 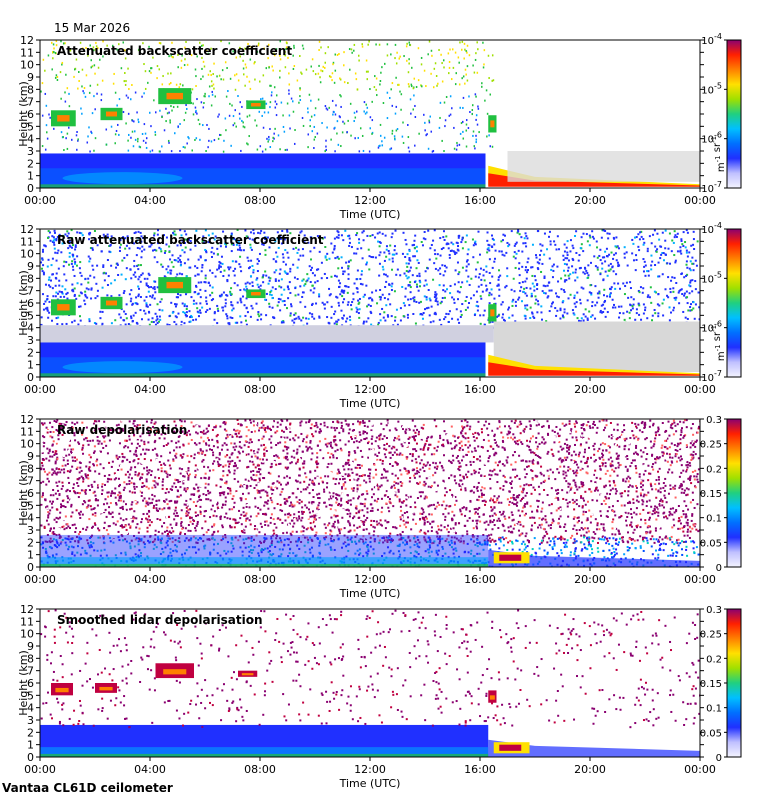 What do you see at coordinates (190, 240) in the screenshot?
I see `panel-title: Raw attenuated backscatter coefficient` at bounding box center [190, 240].